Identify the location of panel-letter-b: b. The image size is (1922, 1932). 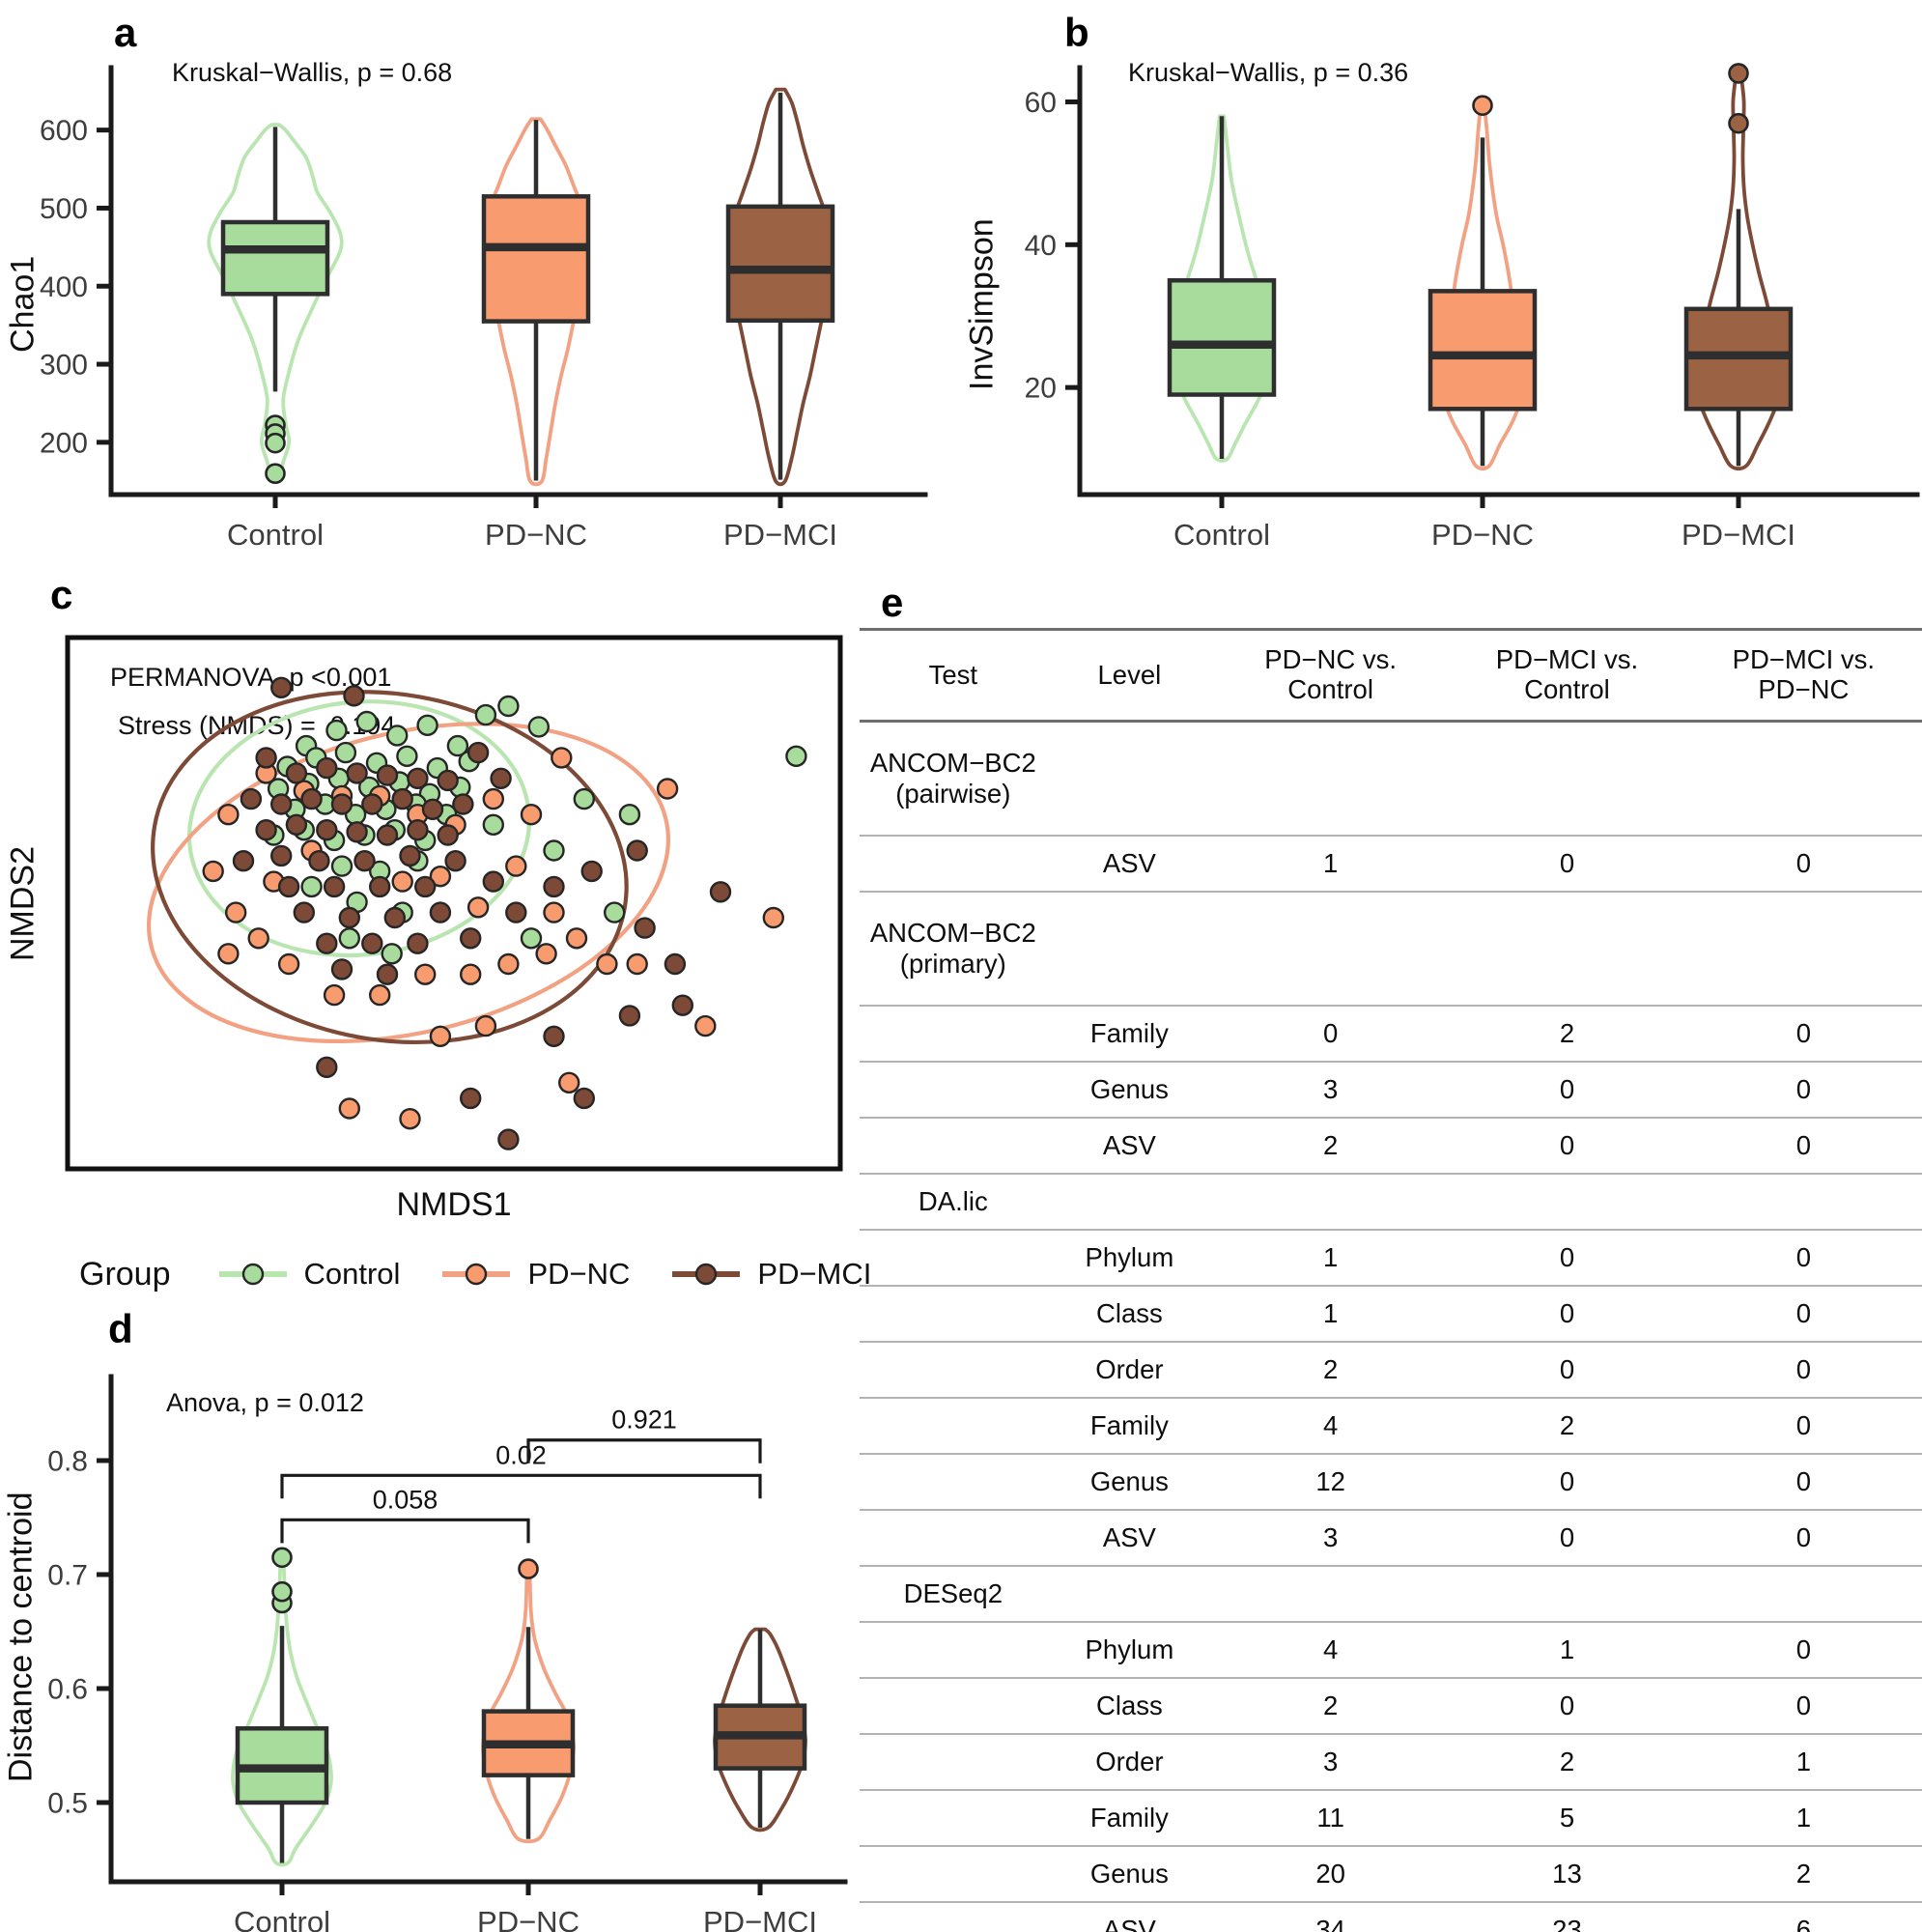
(1076, 32).